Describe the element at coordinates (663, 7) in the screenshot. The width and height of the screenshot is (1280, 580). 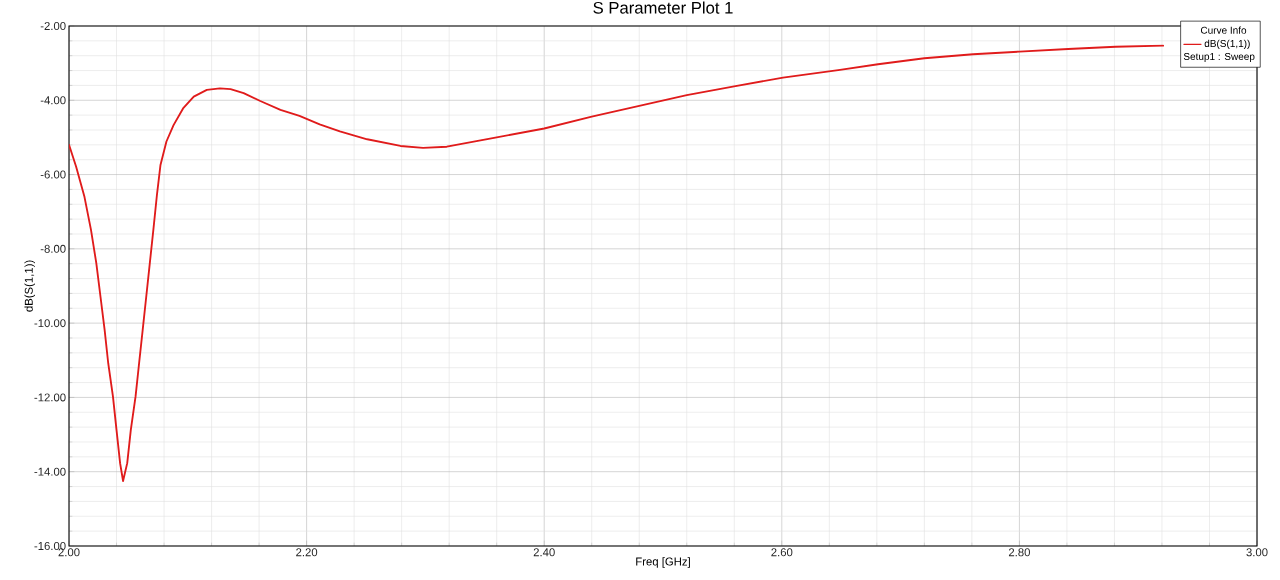
I see `chart-title: S Parameter Plot 1` at that location.